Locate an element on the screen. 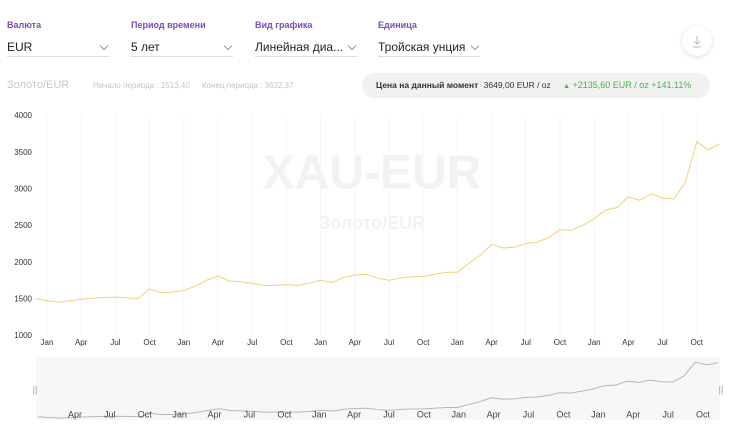 The height and width of the screenshot is (432, 732). value: Тройская унция is located at coordinates (429, 46).